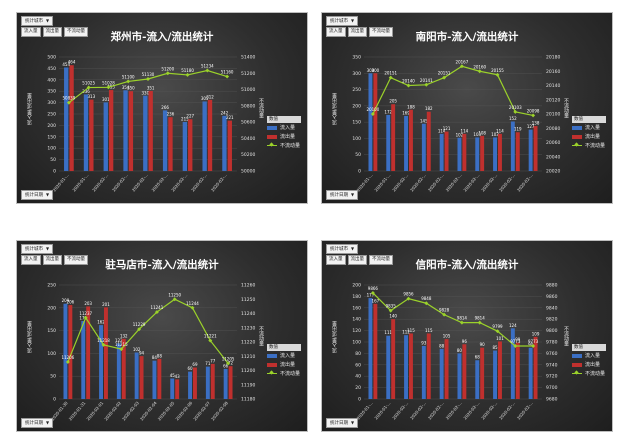 The height and width of the screenshot is (447, 640). I want to click on y2-tick-label: 9780, so click(552, 343).